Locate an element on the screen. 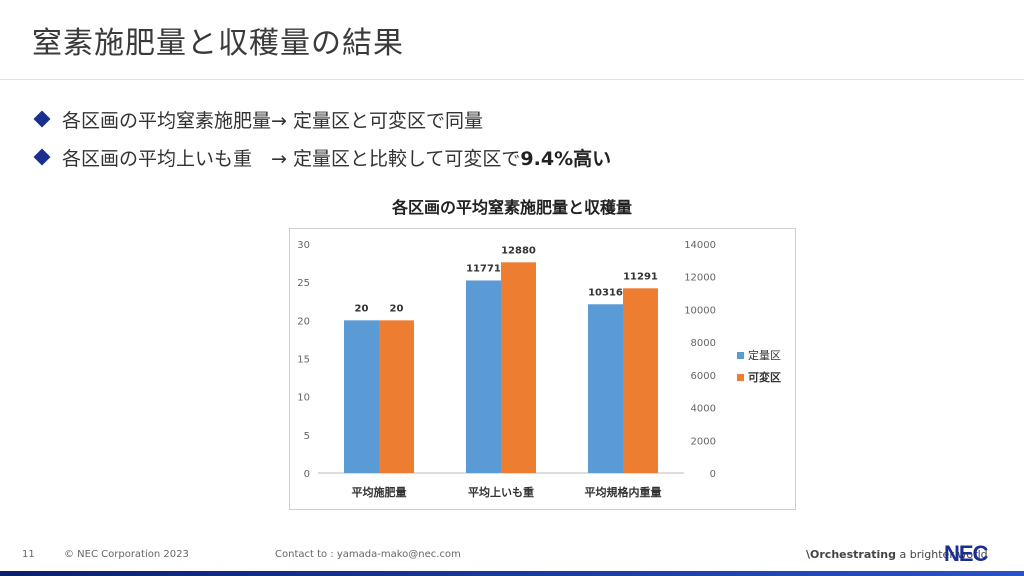 The height and width of the screenshot is (576, 1024). y-left-tick-label: 20 is located at coordinates (303, 321).